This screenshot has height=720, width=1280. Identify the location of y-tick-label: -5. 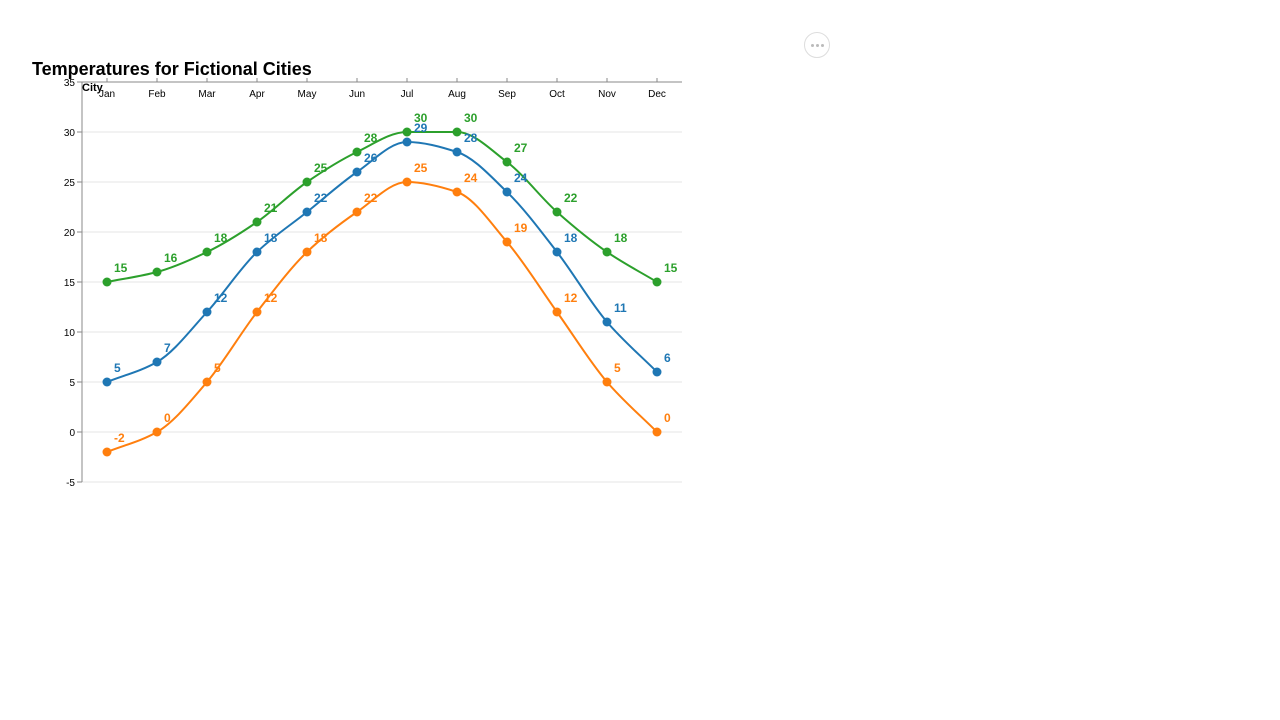
(70, 483).